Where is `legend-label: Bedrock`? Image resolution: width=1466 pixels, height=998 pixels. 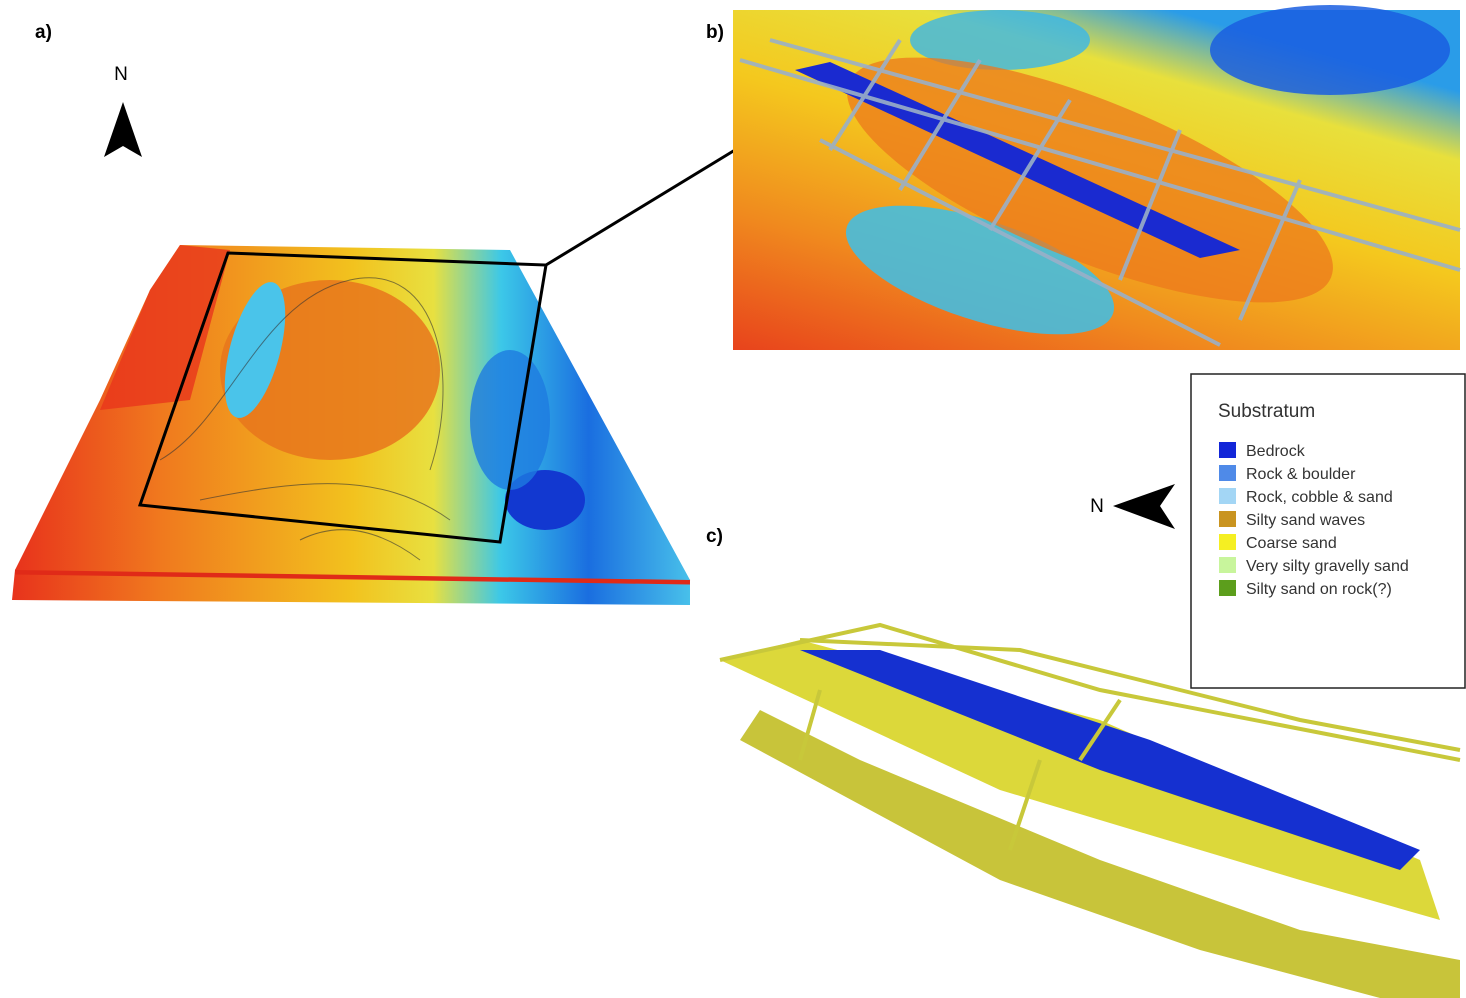 legend-label: Bedrock is located at coordinates (1276, 451).